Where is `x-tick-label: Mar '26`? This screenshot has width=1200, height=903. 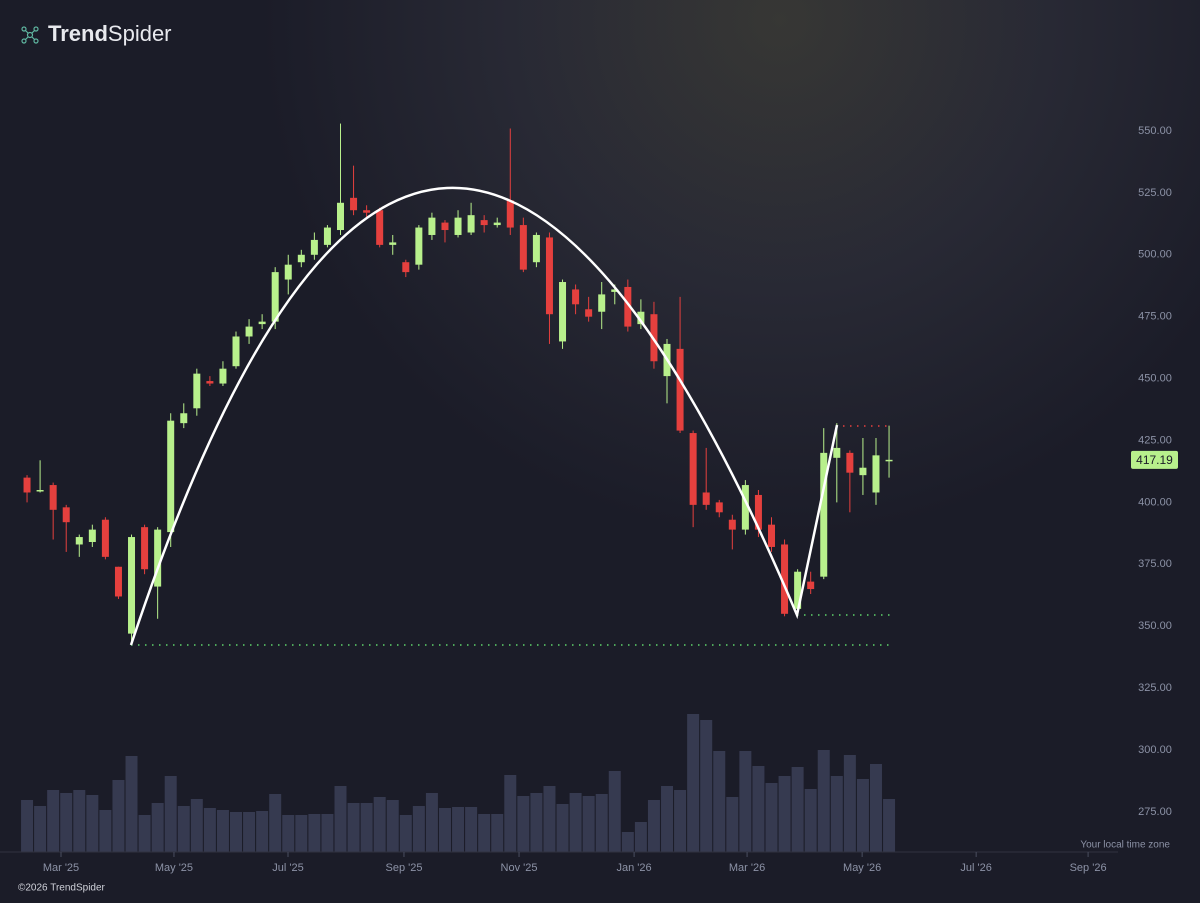
x-tick-label: Mar '26 is located at coordinates (747, 868).